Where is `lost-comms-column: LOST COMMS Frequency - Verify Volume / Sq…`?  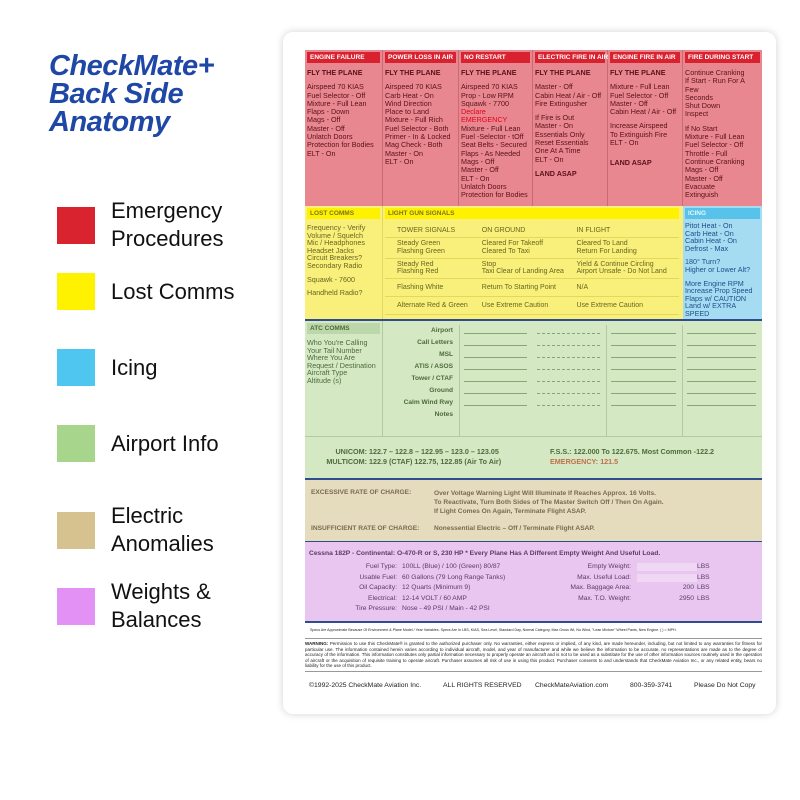
lost-comms-column: LOST COMMS Frequency - Verify Volume / Sq… is located at coordinates (344, 263).